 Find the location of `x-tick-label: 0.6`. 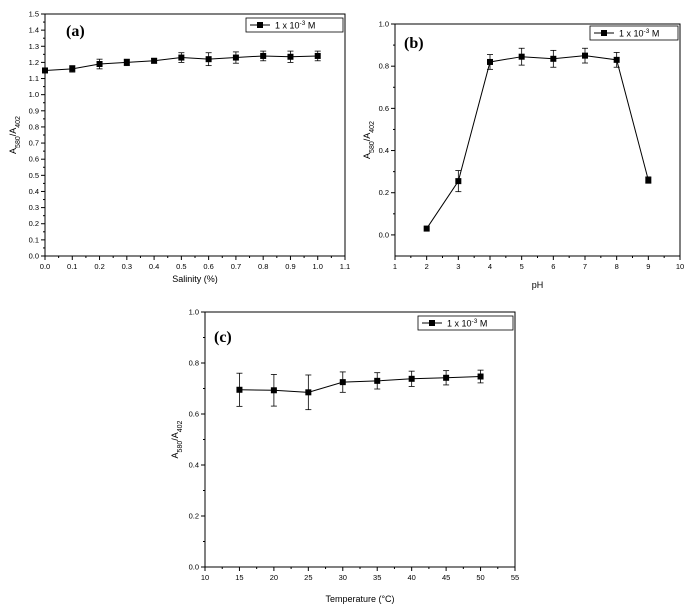

x-tick-label: 0.6 is located at coordinates (208, 266).